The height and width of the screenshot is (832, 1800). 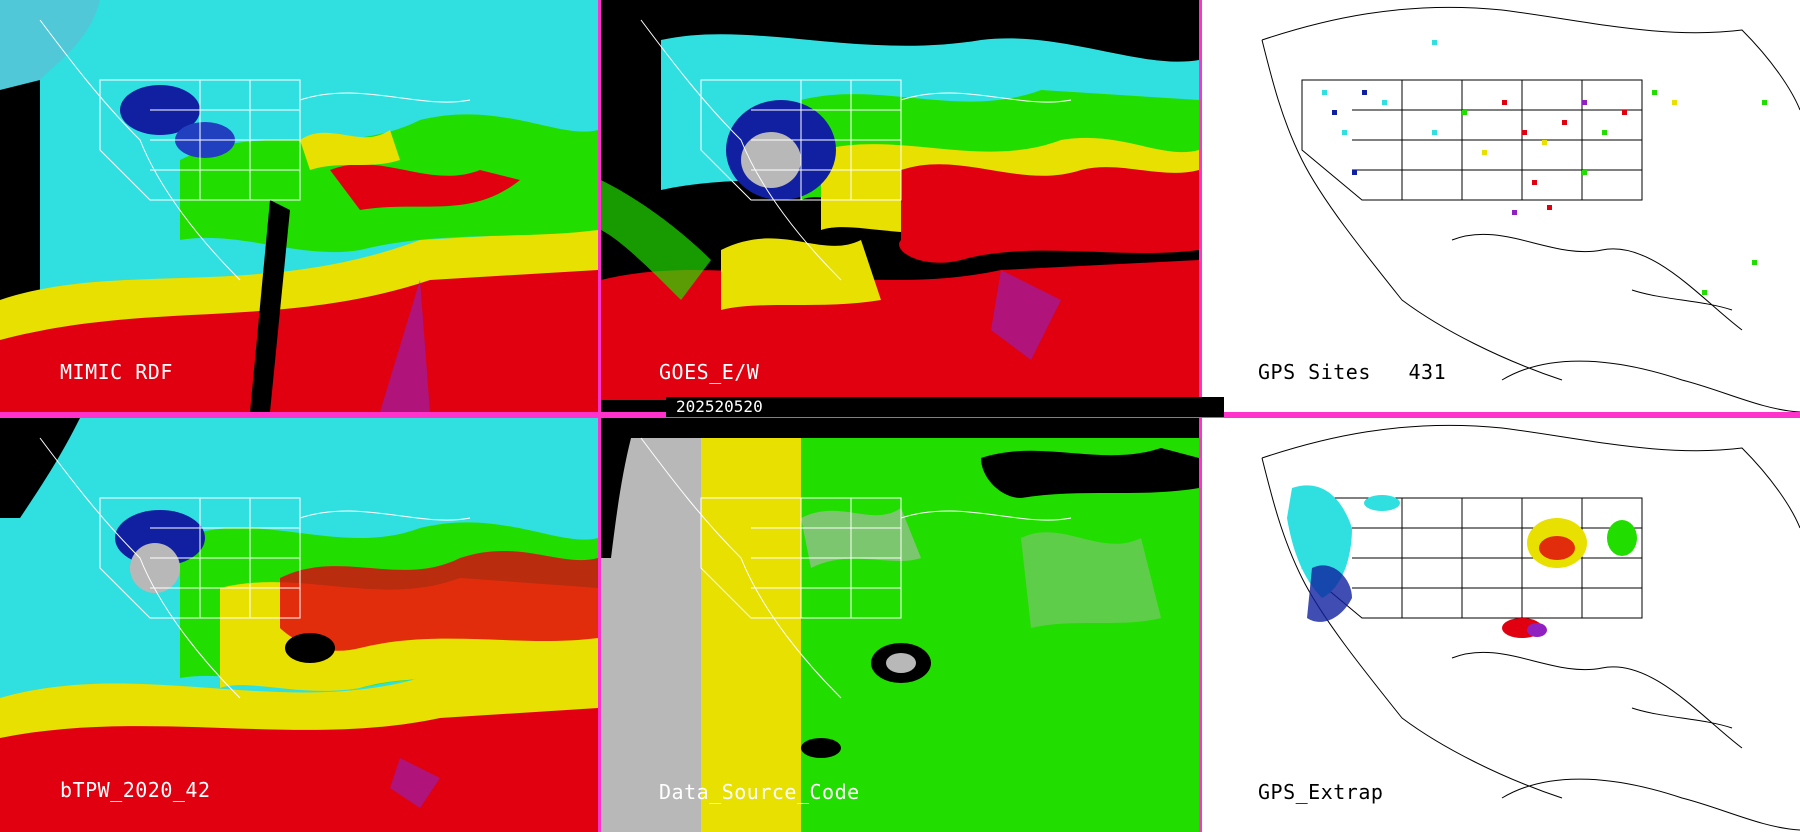 What do you see at coordinates (1427, 372) in the screenshot?
I see `gps-sites-count: 431` at bounding box center [1427, 372].